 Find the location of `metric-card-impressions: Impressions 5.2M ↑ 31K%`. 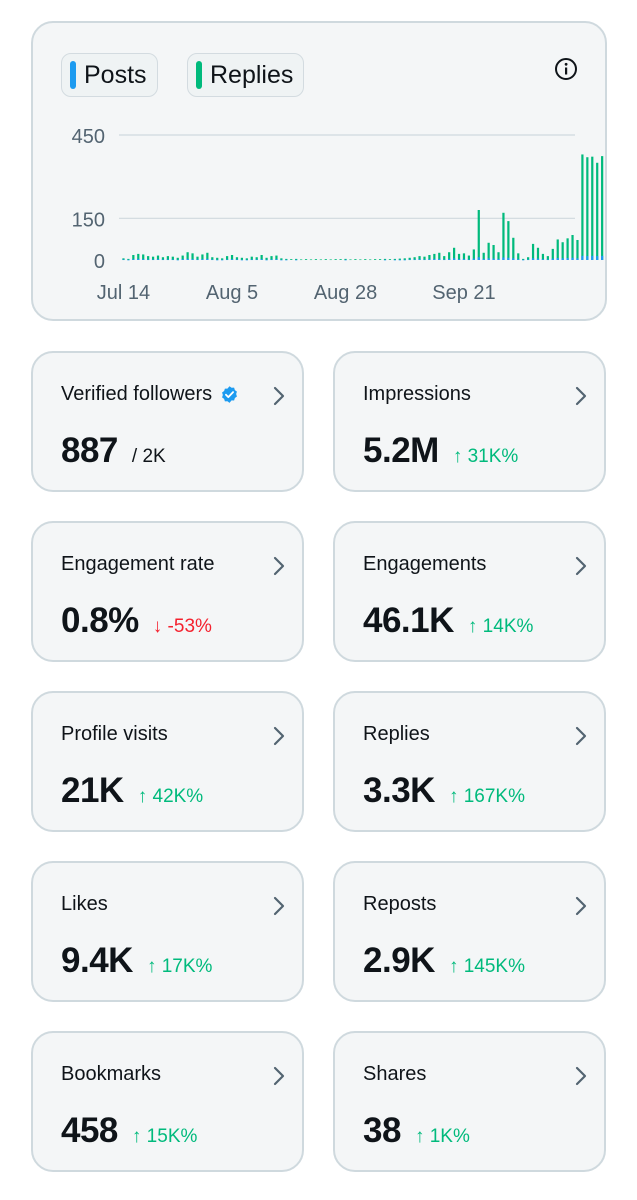

metric-card-impressions: Impressions 5.2M ↑ 31K% is located at coordinates (469, 421).